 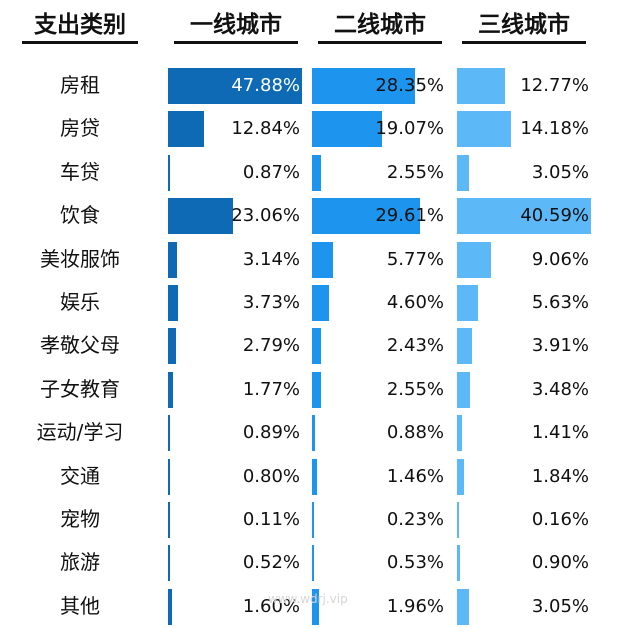 I want to click on value-label: 47.88%, so click(x=265, y=85).